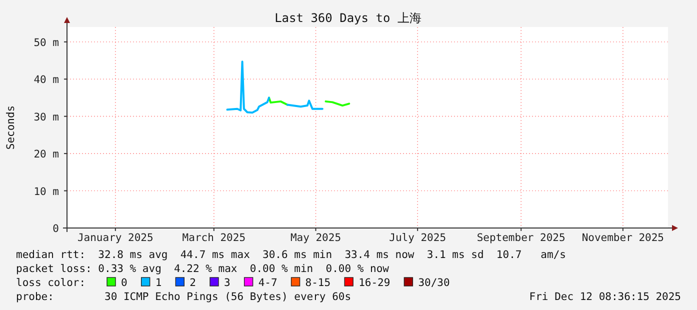  What do you see at coordinates (11, 127) in the screenshot?
I see `y-axis-title: Seconds` at bounding box center [11, 127].